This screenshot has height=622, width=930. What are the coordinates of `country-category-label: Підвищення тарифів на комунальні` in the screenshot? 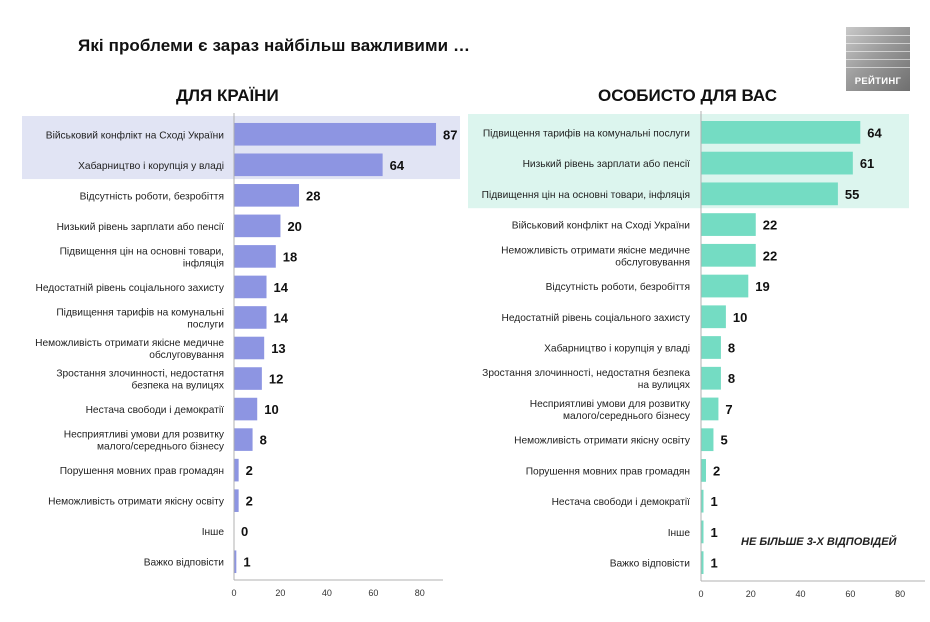 It's located at (140, 312).